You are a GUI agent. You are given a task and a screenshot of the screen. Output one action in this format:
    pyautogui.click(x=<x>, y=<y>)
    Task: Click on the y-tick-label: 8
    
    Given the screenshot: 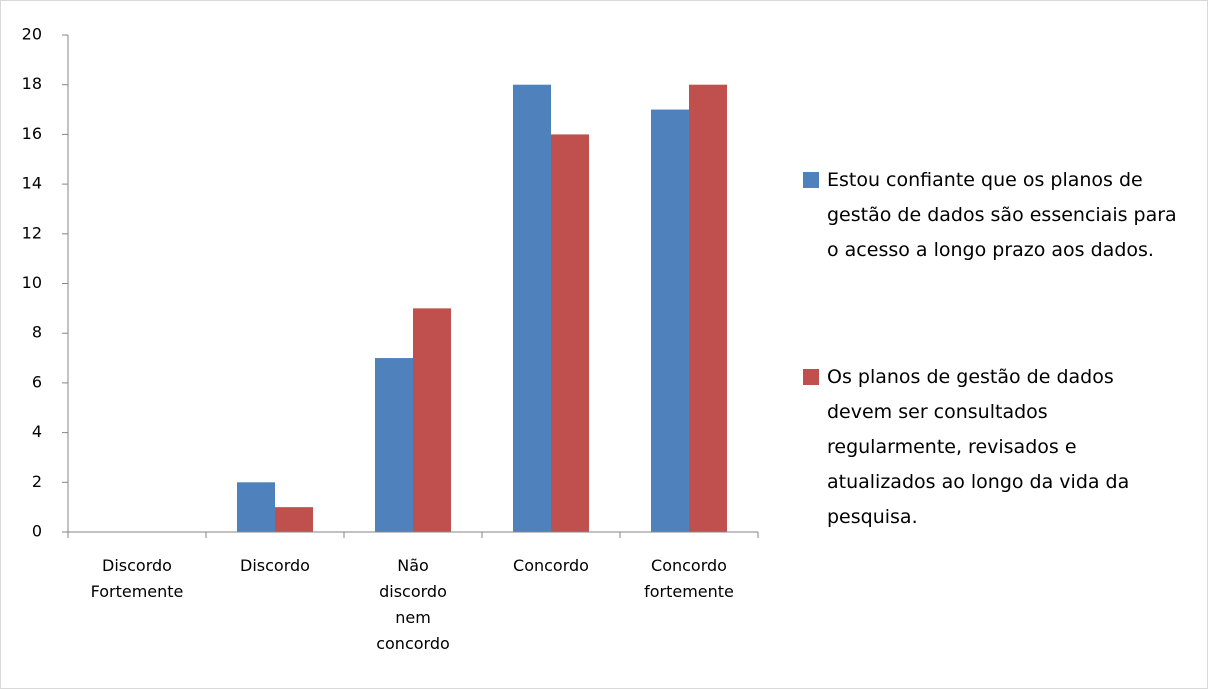 What is the action you would take?
    pyautogui.click(x=37, y=332)
    